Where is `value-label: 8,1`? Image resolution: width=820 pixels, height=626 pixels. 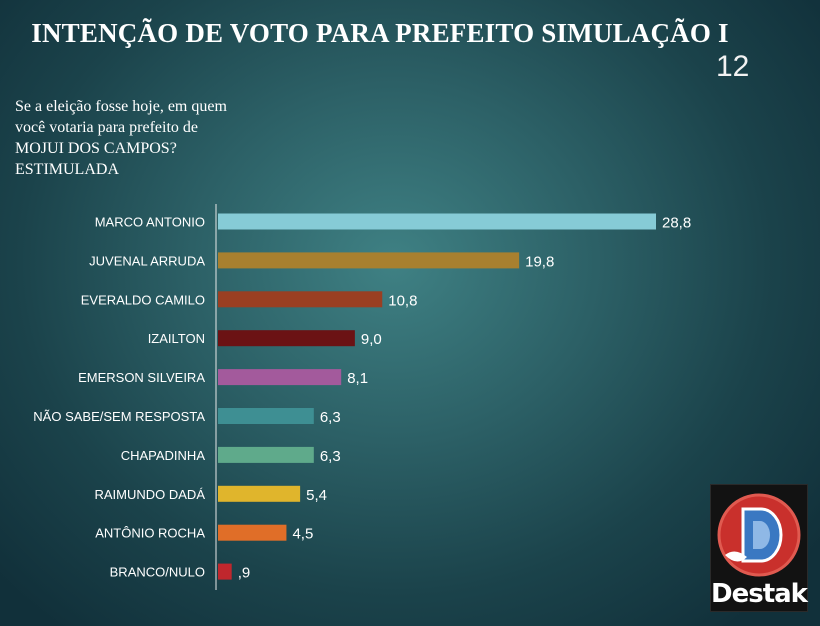
value-label: 8,1 is located at coordinates (357, 378).